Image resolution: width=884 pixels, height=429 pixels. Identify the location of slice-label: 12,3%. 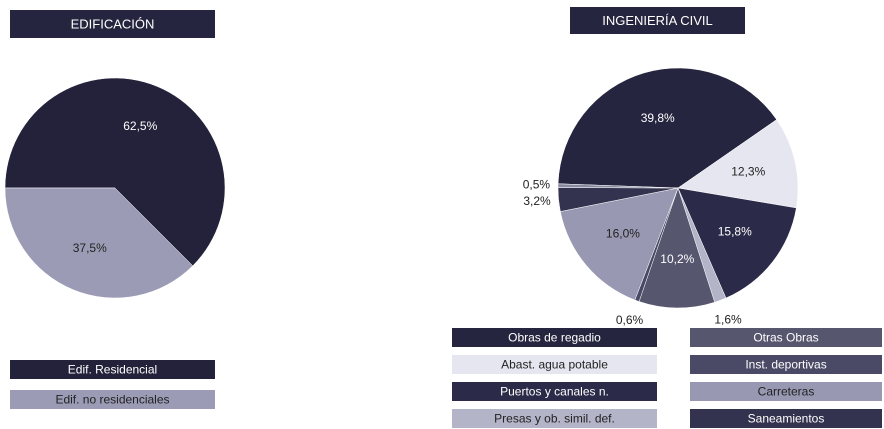
(748, 171).